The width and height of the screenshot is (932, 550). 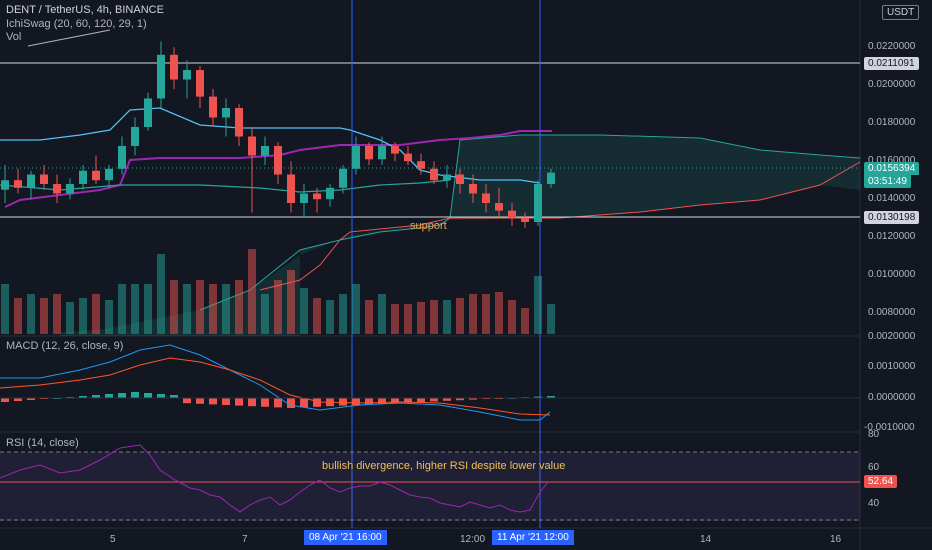 I want to click on price-tick: 0.0160000, so click(x=892, y=160).